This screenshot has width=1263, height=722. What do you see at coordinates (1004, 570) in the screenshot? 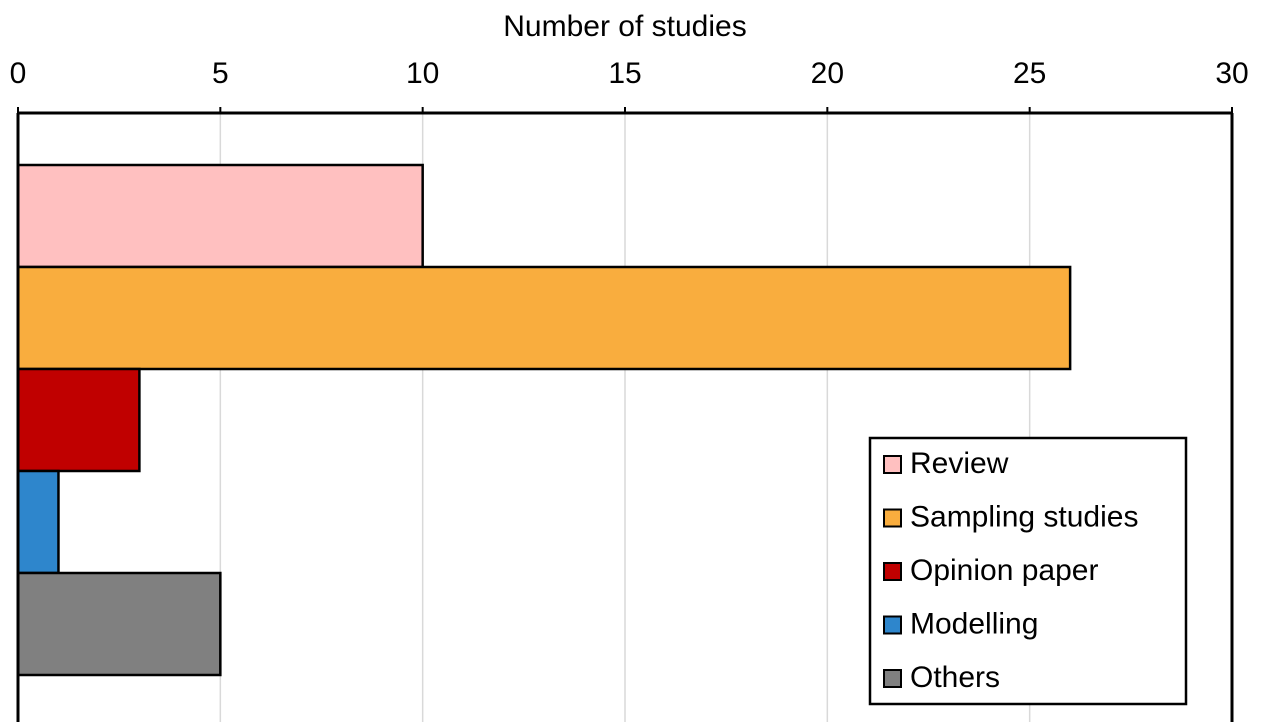
I see `legend-label: Opinion paper` at bounding box center [1004, 570].